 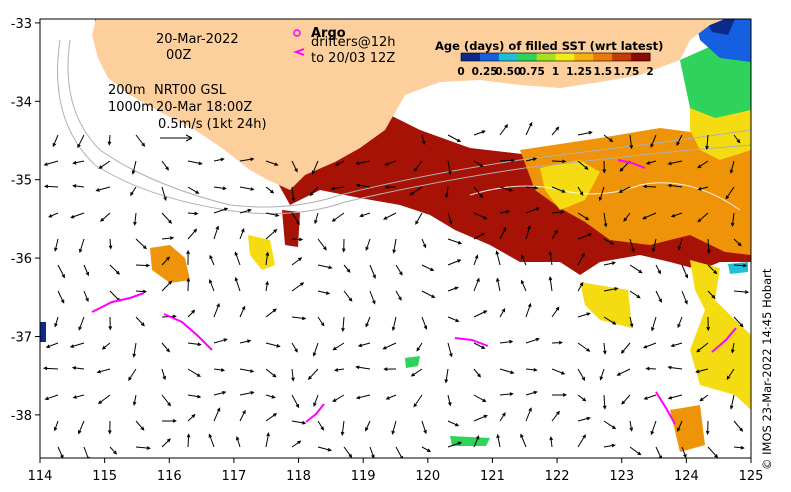 I want to click on y-tick-label: -34, so click(x=21, y=102).